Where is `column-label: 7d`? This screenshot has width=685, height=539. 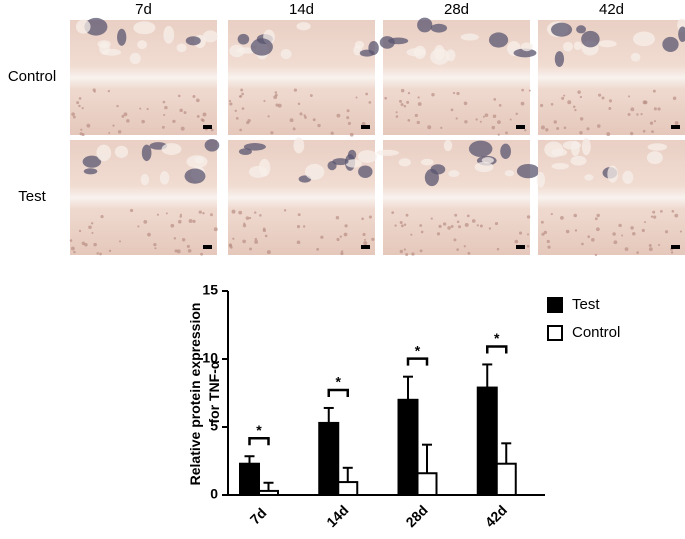 column-label: 7d is located at coordinates (143, 9).